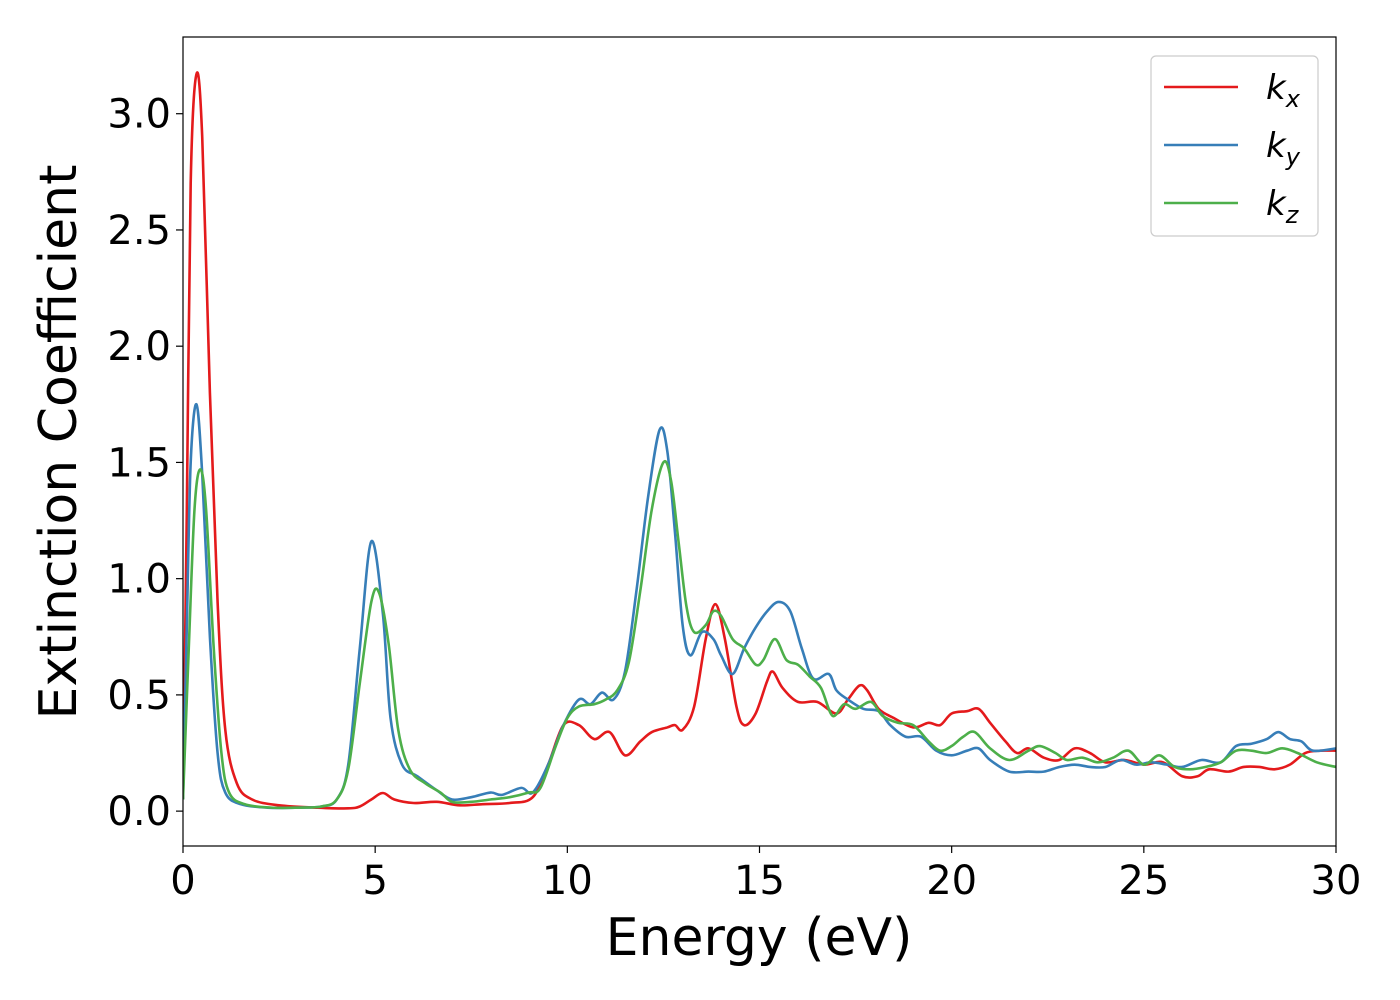  Describe the element at coordinates (374, 881) in the screenshot. I see `x-tick-label: 5` at that location.